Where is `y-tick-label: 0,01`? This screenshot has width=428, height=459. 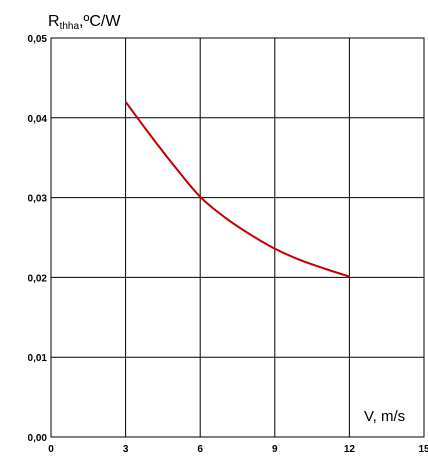
y-tick-label: 0,01 is located at coordinates (38, 358).